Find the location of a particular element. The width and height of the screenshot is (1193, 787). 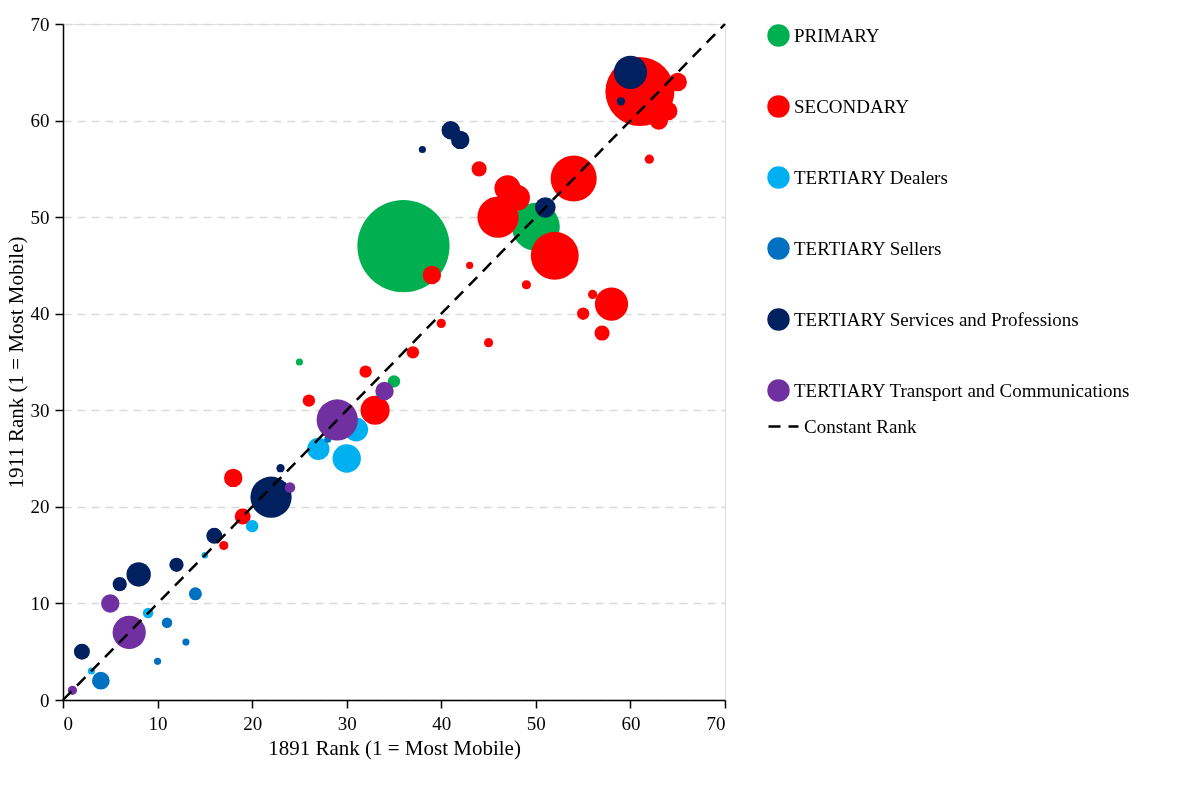

y-axis-title: 1911 Rank (1 = Most Mobile) is located at coordinates (15, 362).